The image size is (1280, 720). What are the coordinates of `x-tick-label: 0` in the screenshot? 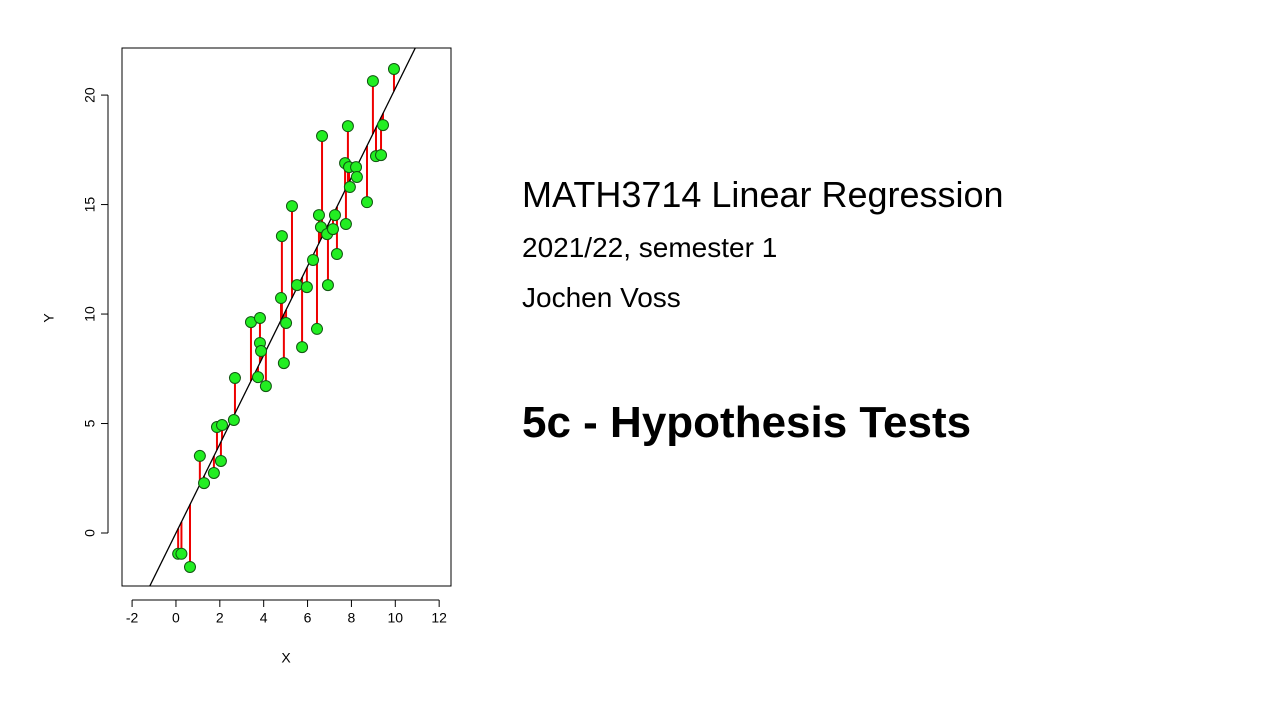 It's located at (176, 618).